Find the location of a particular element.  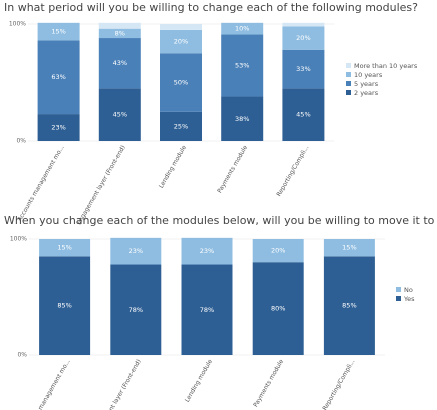

data-label: 53% is located at coordinates (242, 66).